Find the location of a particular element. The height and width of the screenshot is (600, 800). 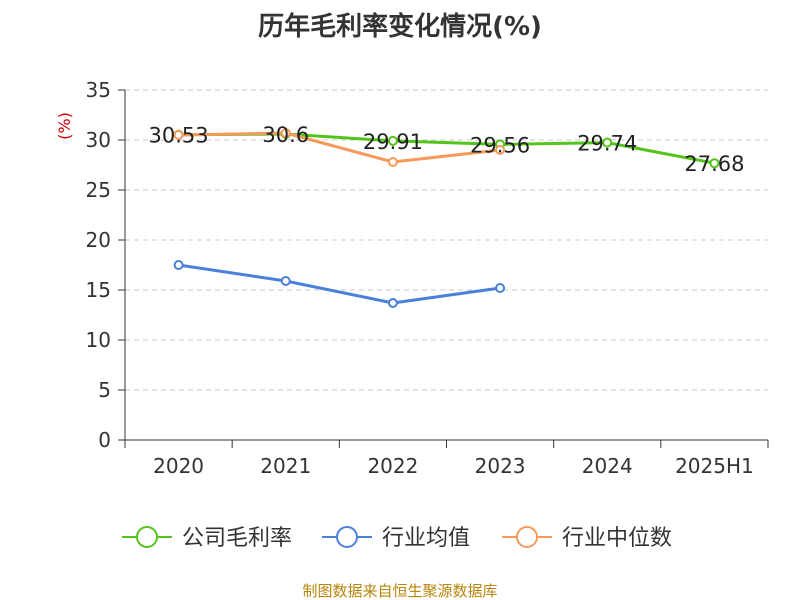

y-tick-label: 25 is located at coordinates (98, 190).